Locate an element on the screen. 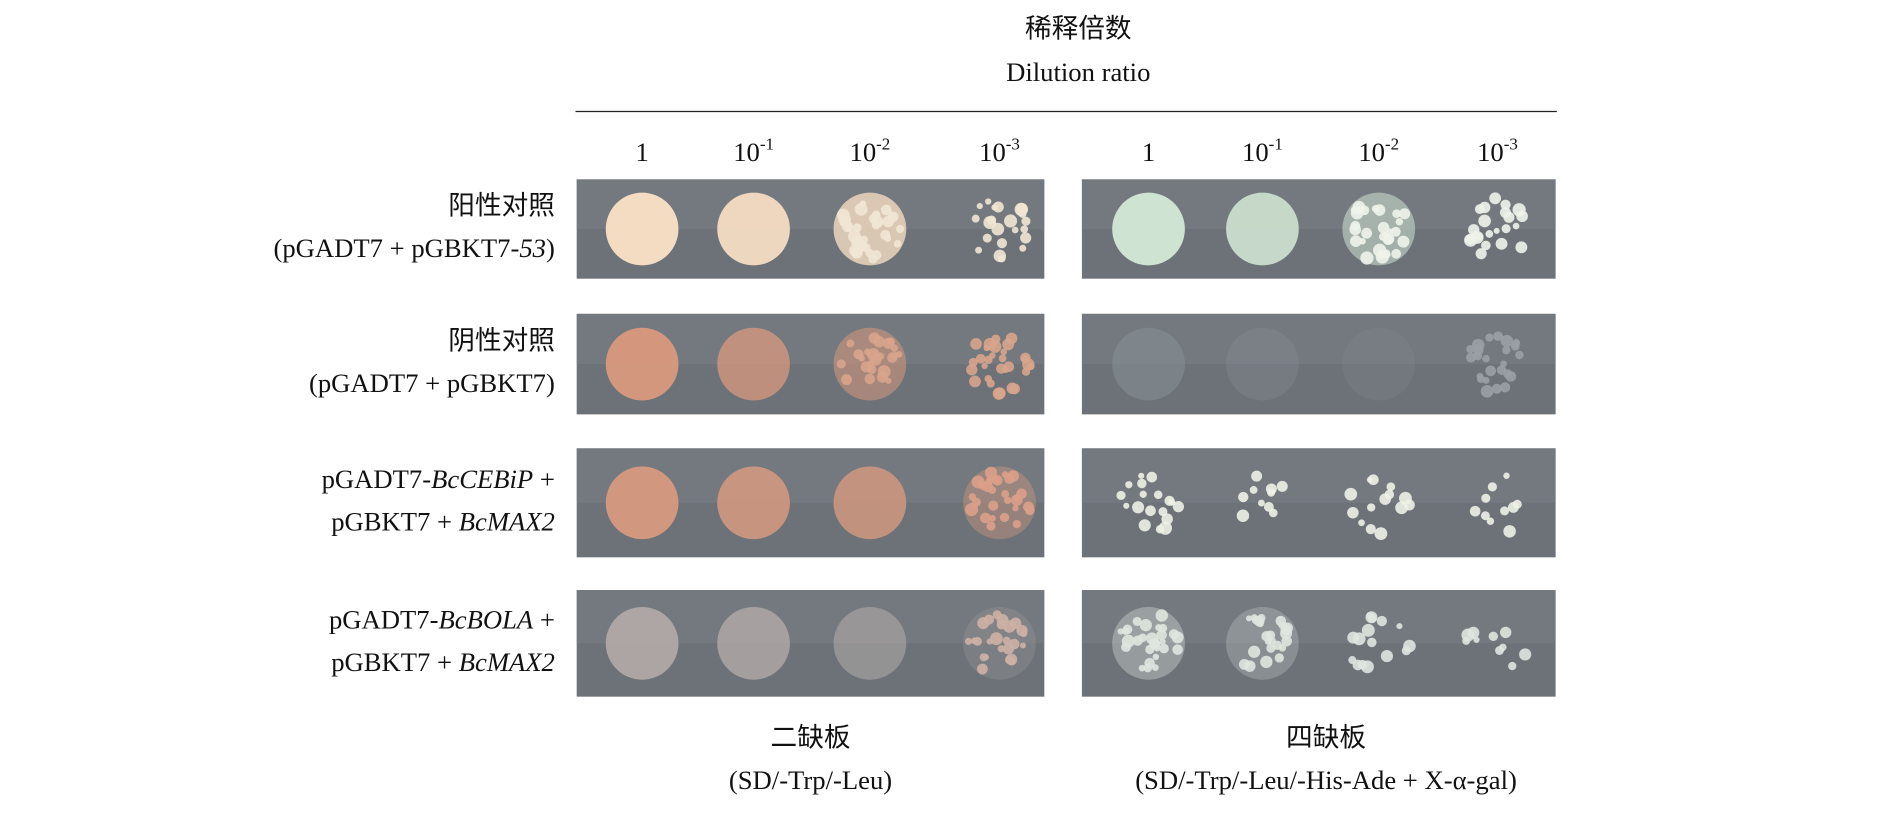  plate-medium: (SD/-Trp/-Leu) is located at coordinates (810, 780).